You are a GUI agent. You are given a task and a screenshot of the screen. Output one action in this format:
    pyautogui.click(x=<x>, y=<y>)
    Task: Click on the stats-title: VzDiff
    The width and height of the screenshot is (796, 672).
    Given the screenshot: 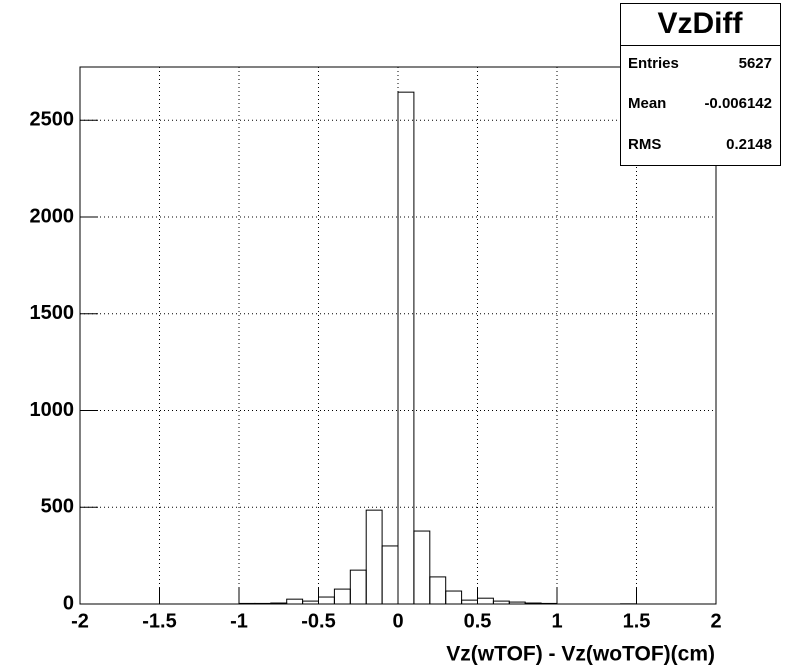 What is the action you would take?
    pyautogui.click(x=701, y=23)
    